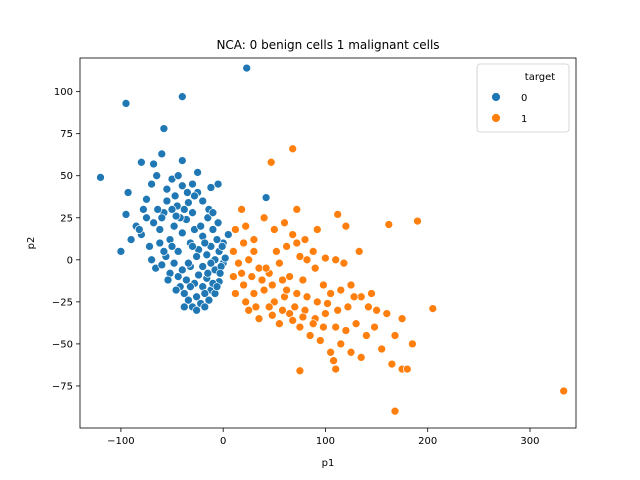 This screenshot has height=480, width=640. What do you see at coordinates (66, 176) in the screenshot?
I see `y-tick-label: 50` at bounding box center [66, 176].